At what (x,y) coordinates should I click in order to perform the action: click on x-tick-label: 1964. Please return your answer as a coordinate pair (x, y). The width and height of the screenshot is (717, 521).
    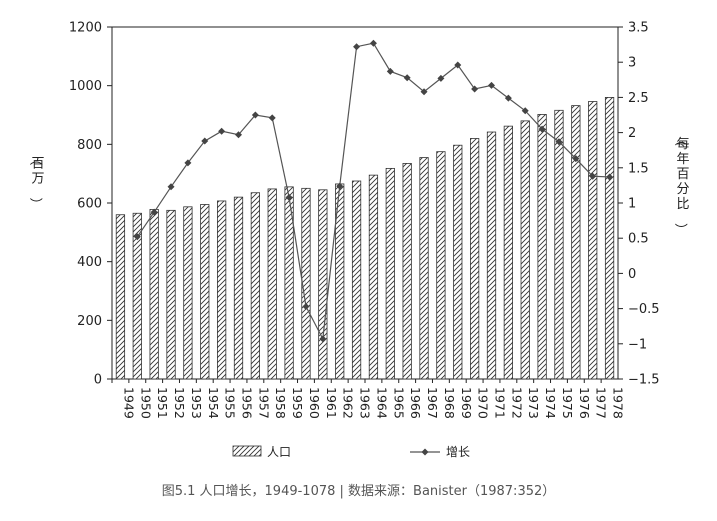
    Looking at the image, I should click on (381, 403).